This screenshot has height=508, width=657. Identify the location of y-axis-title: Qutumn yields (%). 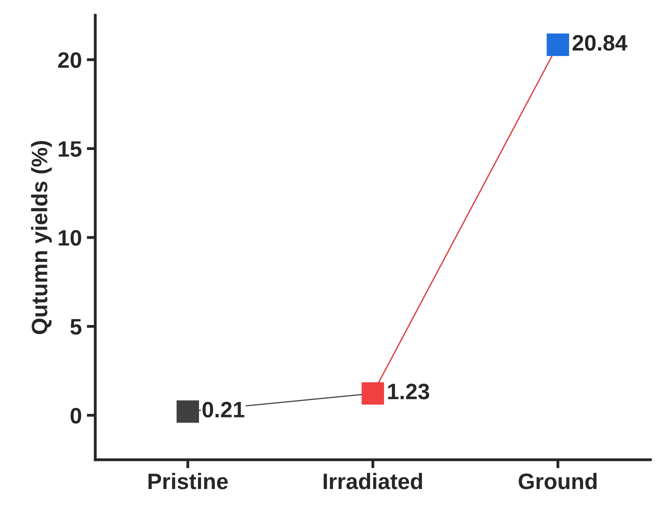
(41, 237).